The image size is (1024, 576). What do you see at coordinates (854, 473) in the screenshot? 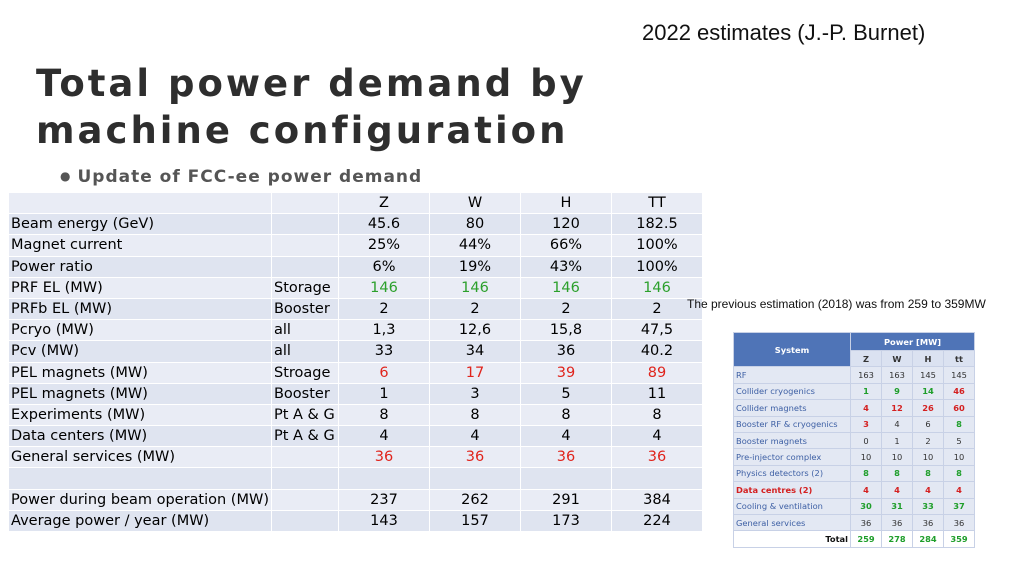
I see `old-table-row: Physics detectors (2) 8 8 8 8` at bounding box center [854, 473].